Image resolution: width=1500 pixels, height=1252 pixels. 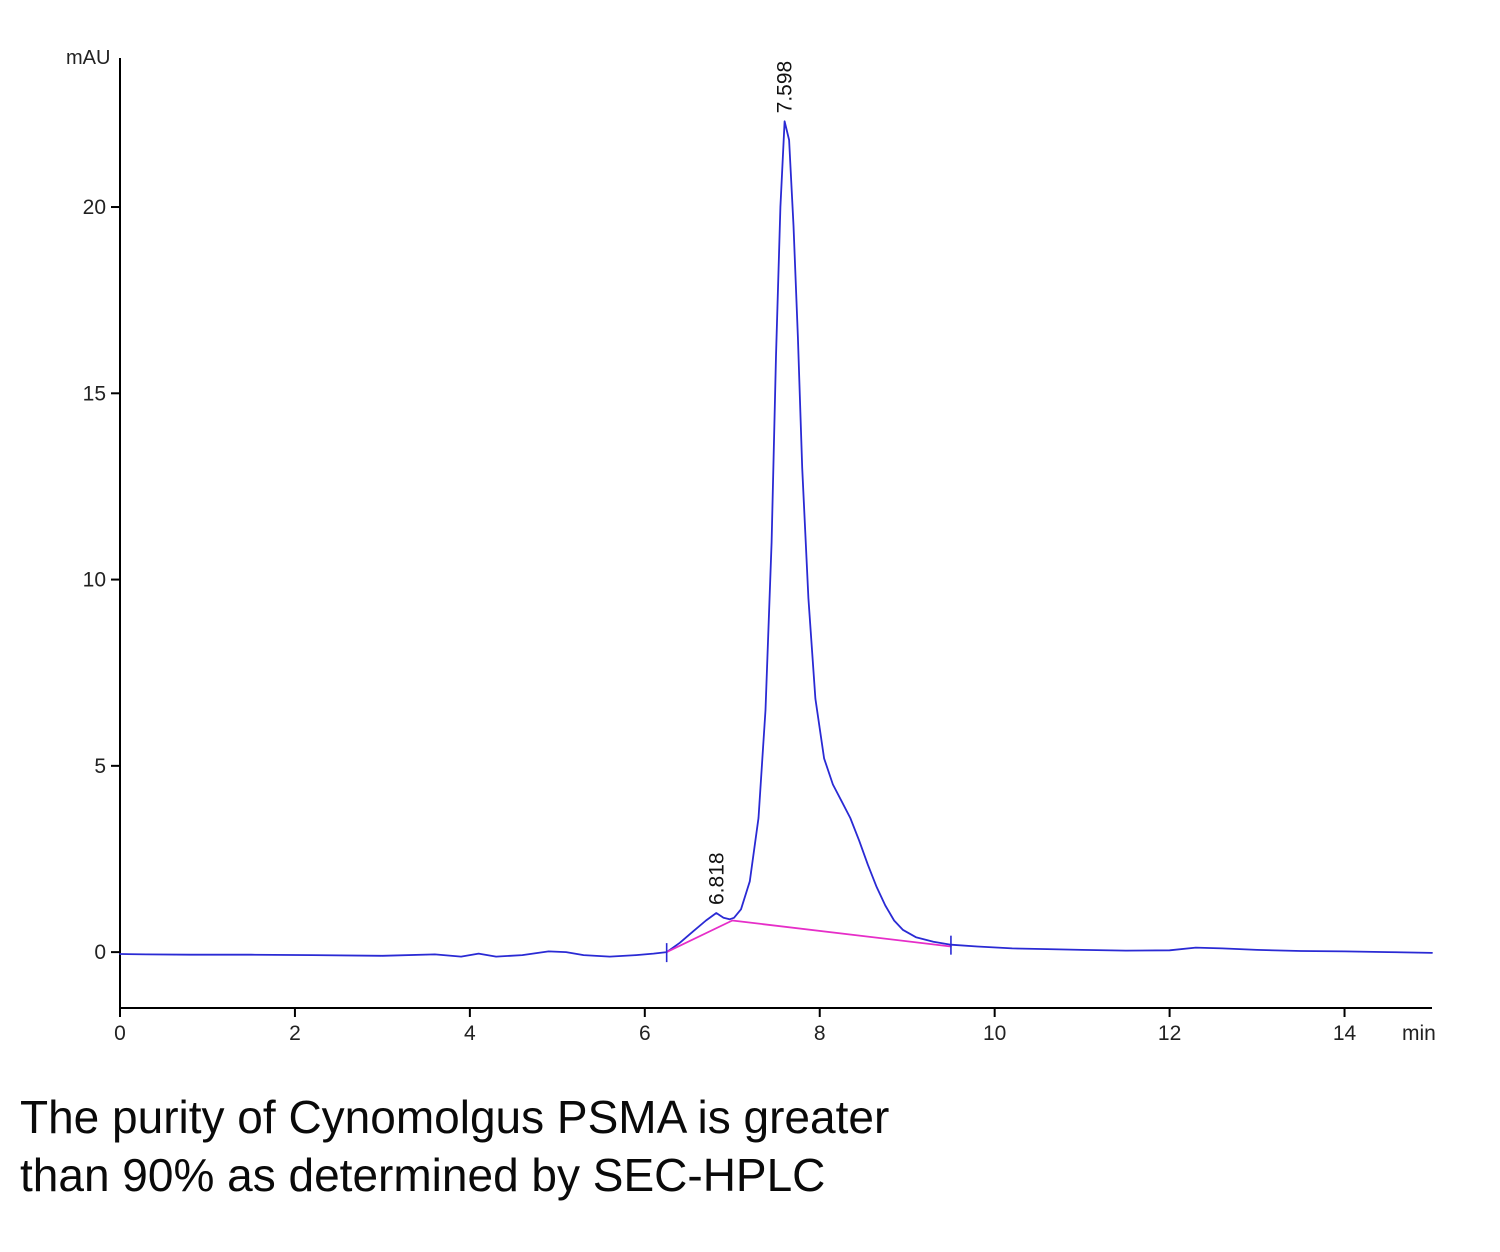 What do you see at coordinates (100, 766) in the screenshot?
I see `y-tick-label: 5` at bounding box center [100, 766].